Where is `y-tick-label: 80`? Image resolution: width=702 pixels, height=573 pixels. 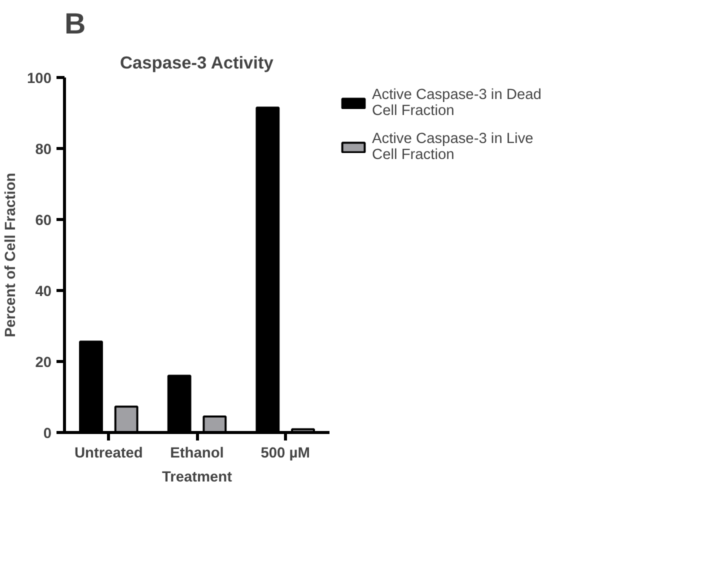
y-tick-label: 80 is located at coordinates (43, 150).